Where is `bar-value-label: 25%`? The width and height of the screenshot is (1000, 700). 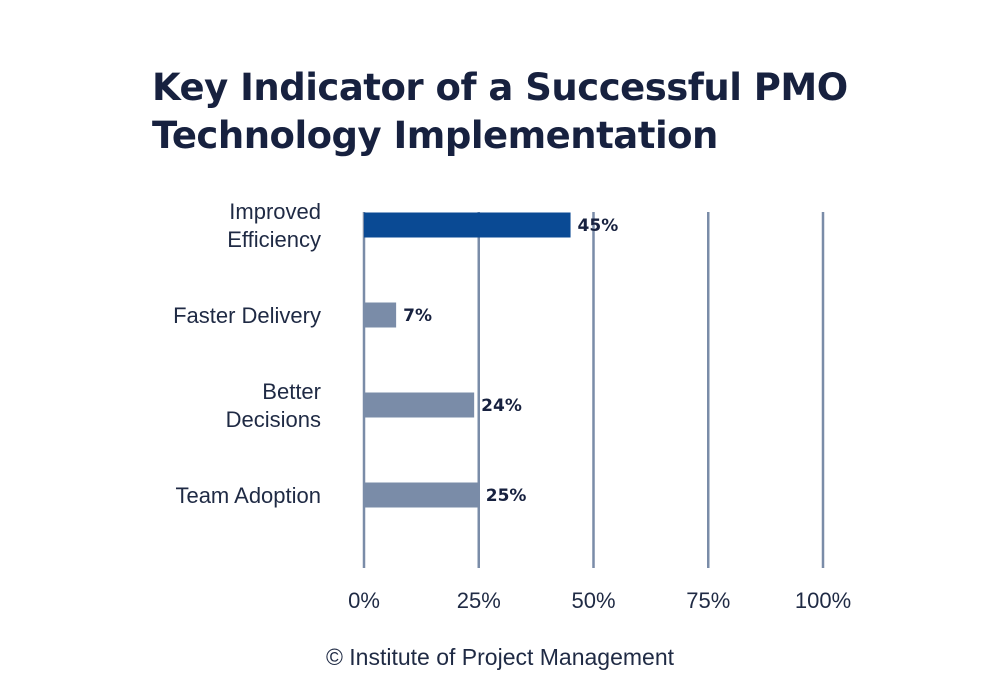
bar-value-label: 25% is located at coordinates (506, 496).